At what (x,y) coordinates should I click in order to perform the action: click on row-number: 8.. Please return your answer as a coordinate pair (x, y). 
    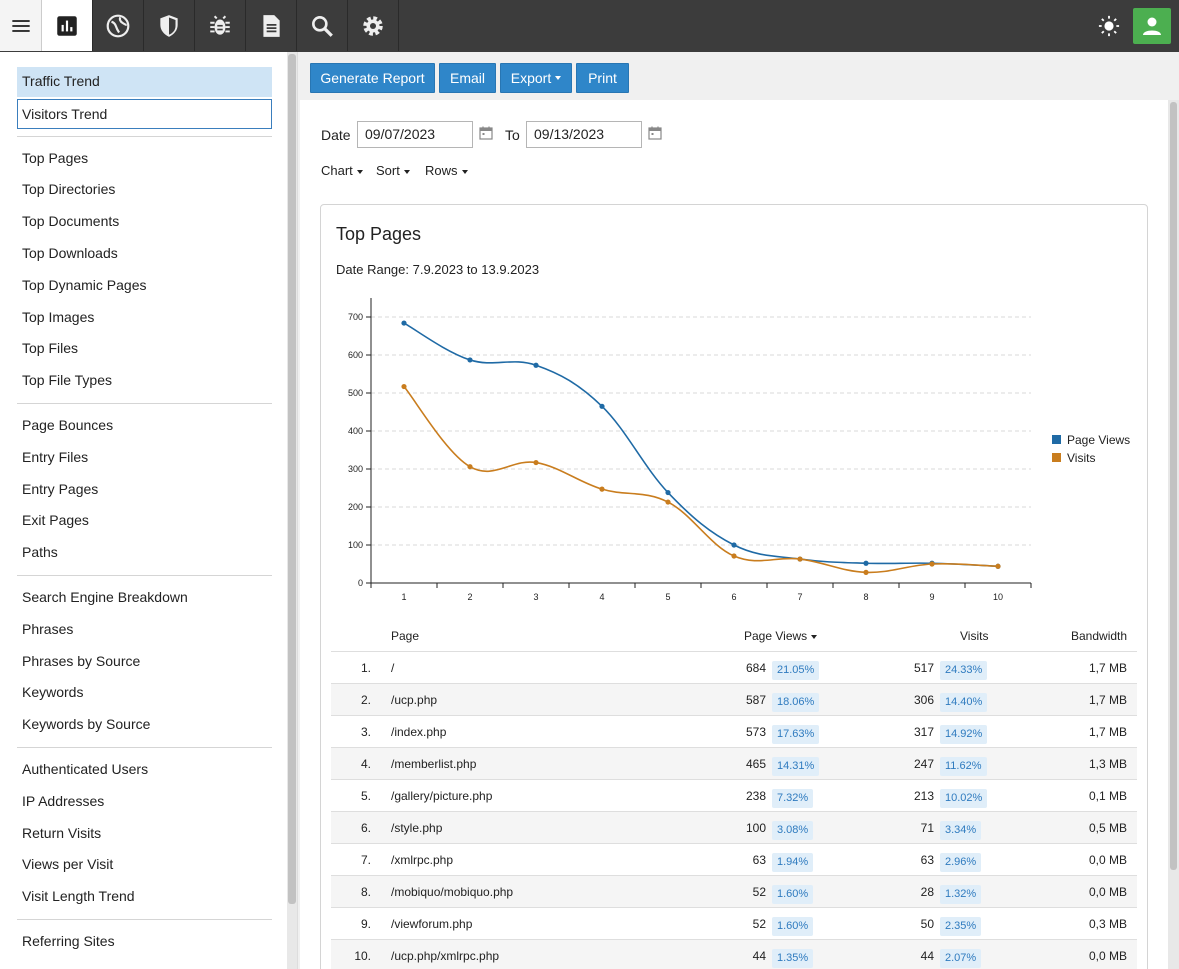
    Looking at the image, I should click on (365, 892).